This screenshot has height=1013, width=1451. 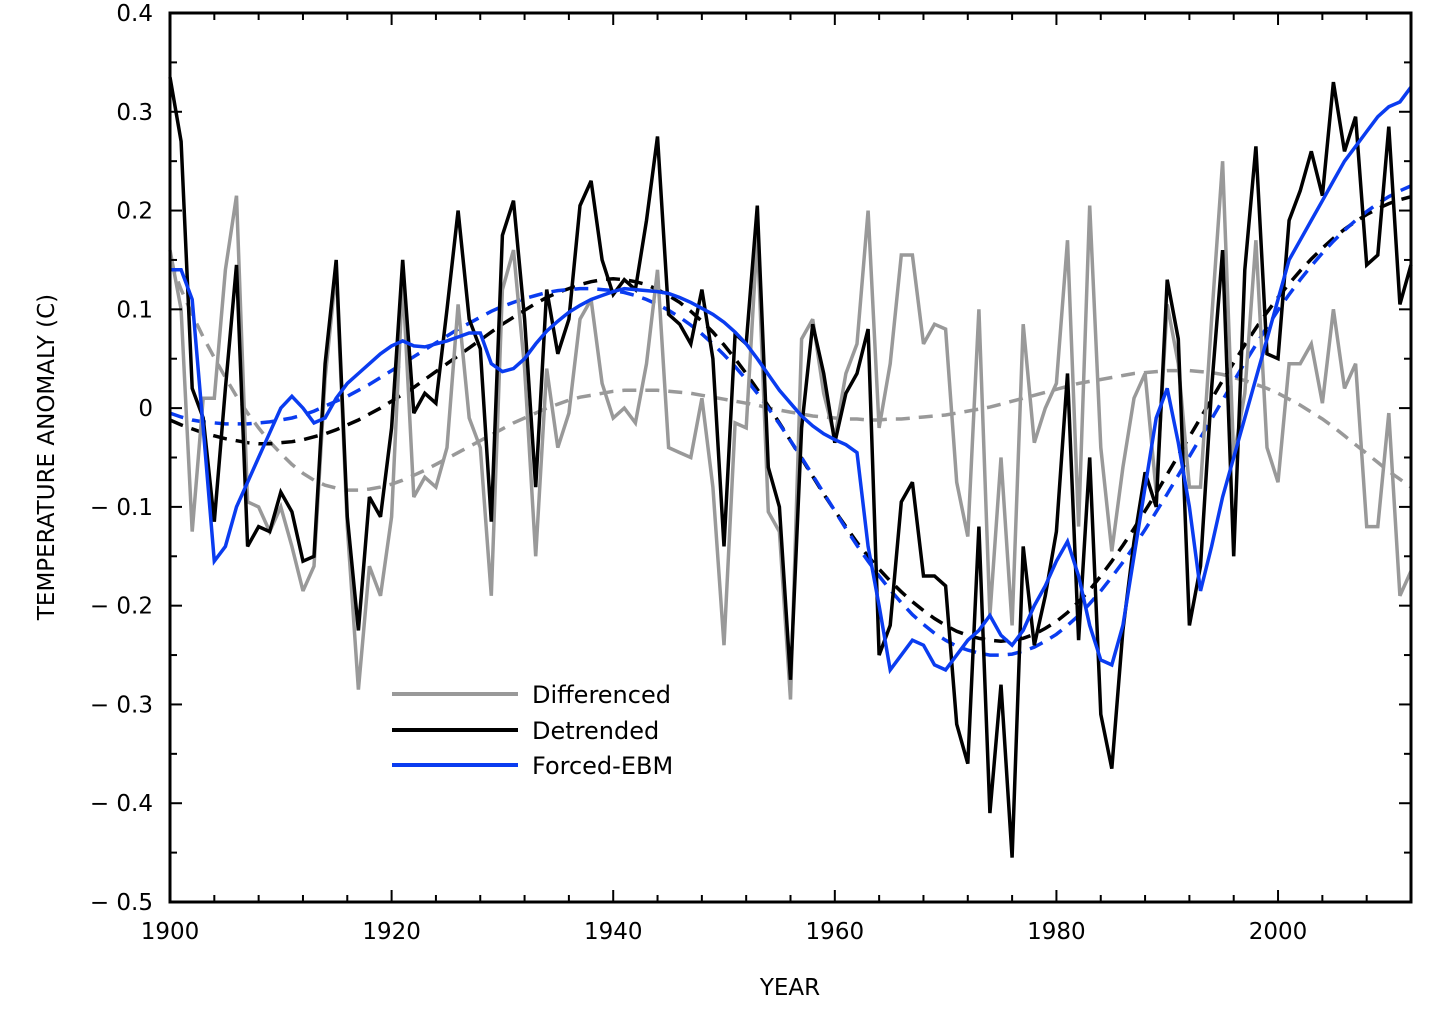 I want to click on y-tick-label: − 0.4, so click(x=121, y=804).